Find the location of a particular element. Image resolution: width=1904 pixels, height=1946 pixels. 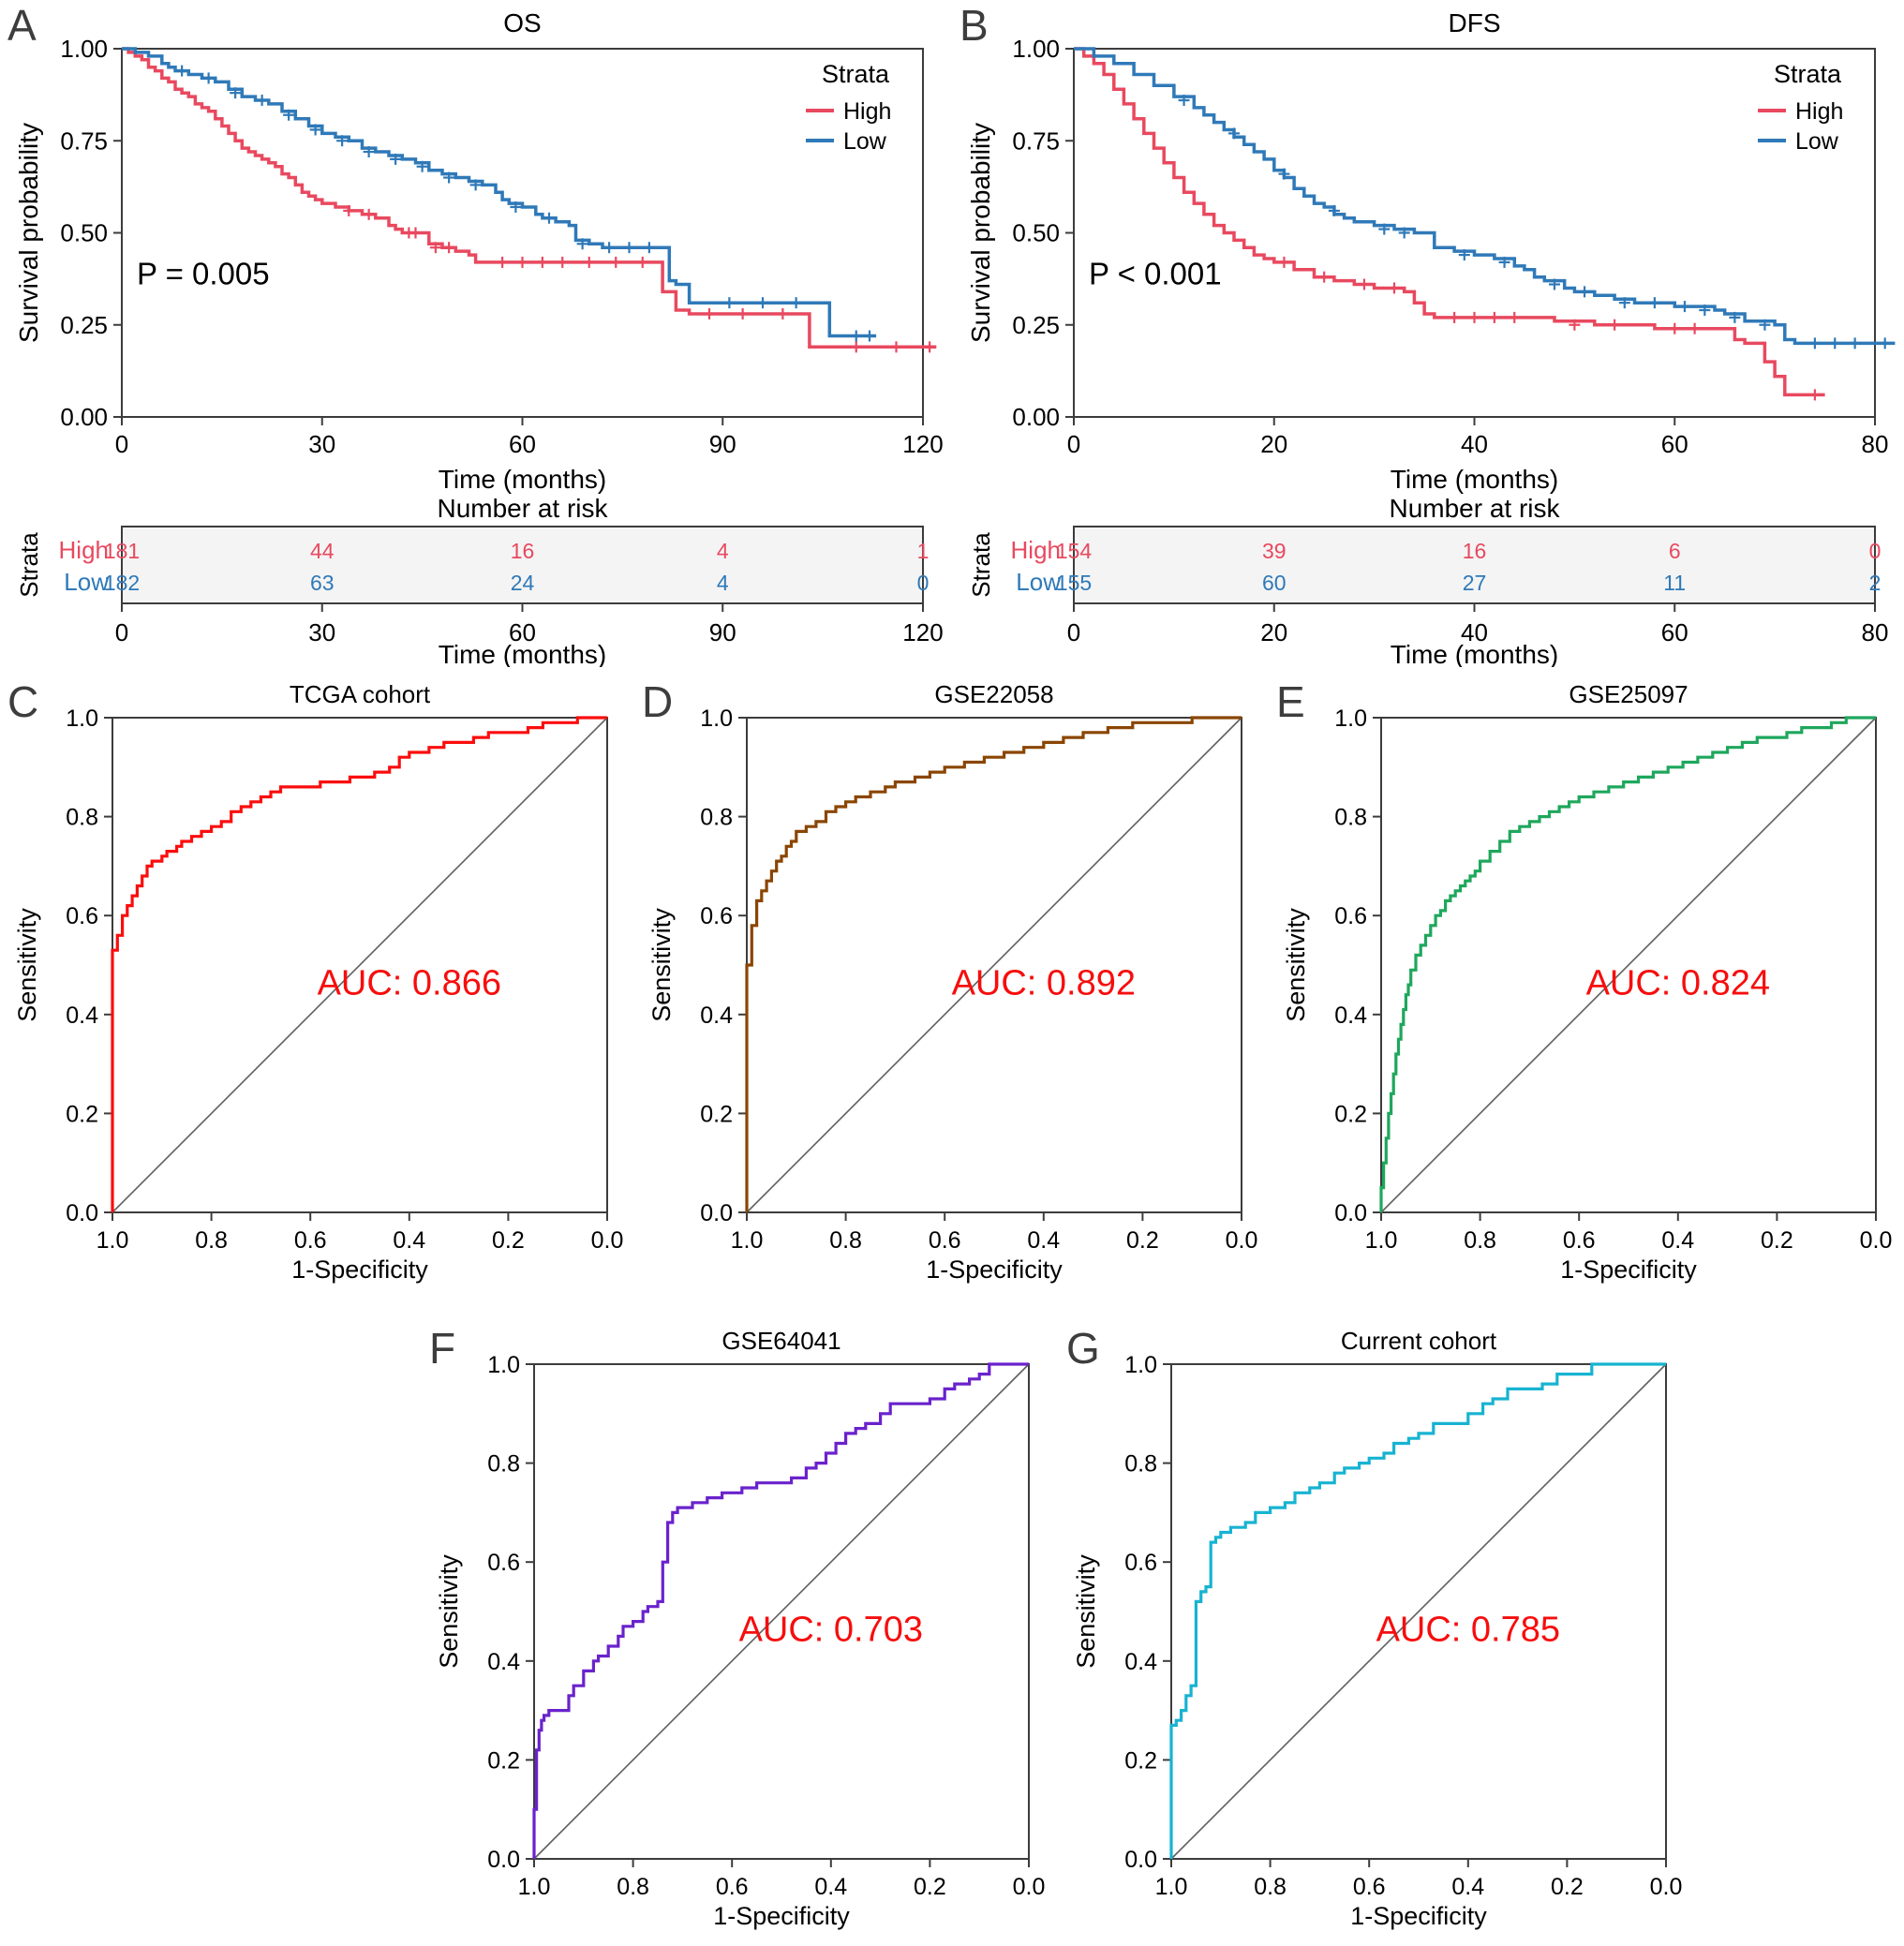

risk-strata-label: Strata is located at coordinates (981, 565).